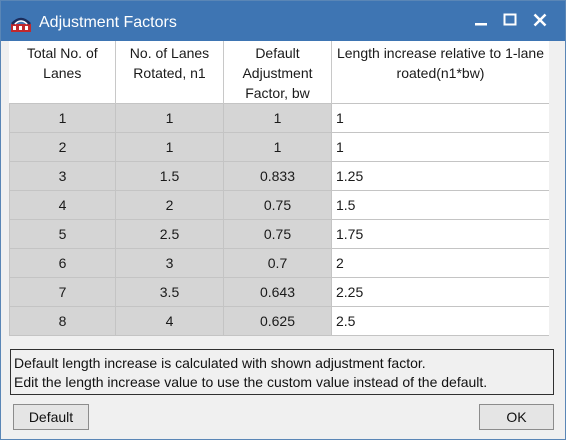  I want to click on cell-length-increase-editable: 2, so click(441, 263).